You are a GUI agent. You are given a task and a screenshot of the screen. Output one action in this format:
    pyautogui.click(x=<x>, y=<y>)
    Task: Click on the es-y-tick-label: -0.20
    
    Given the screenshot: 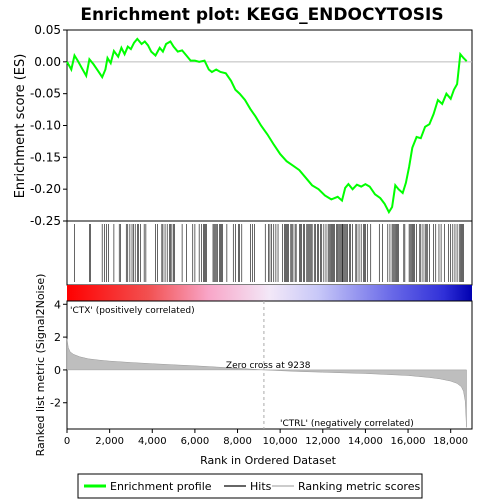 What is the action you would take?
    pyautogui.click(x=45, y=189)
    